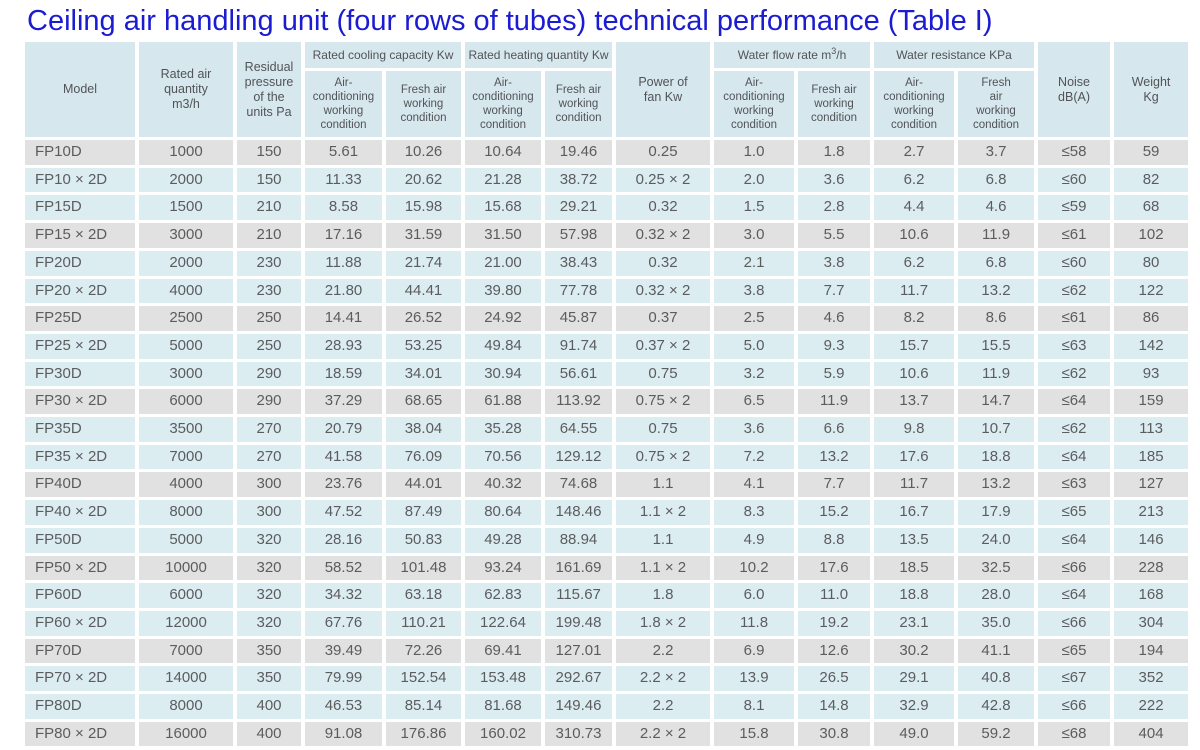 Image resolution: width=1200 pixels, height=750 pixels. I want to click on cell-fan_power: 1.8 × 2, so click(663, 623).